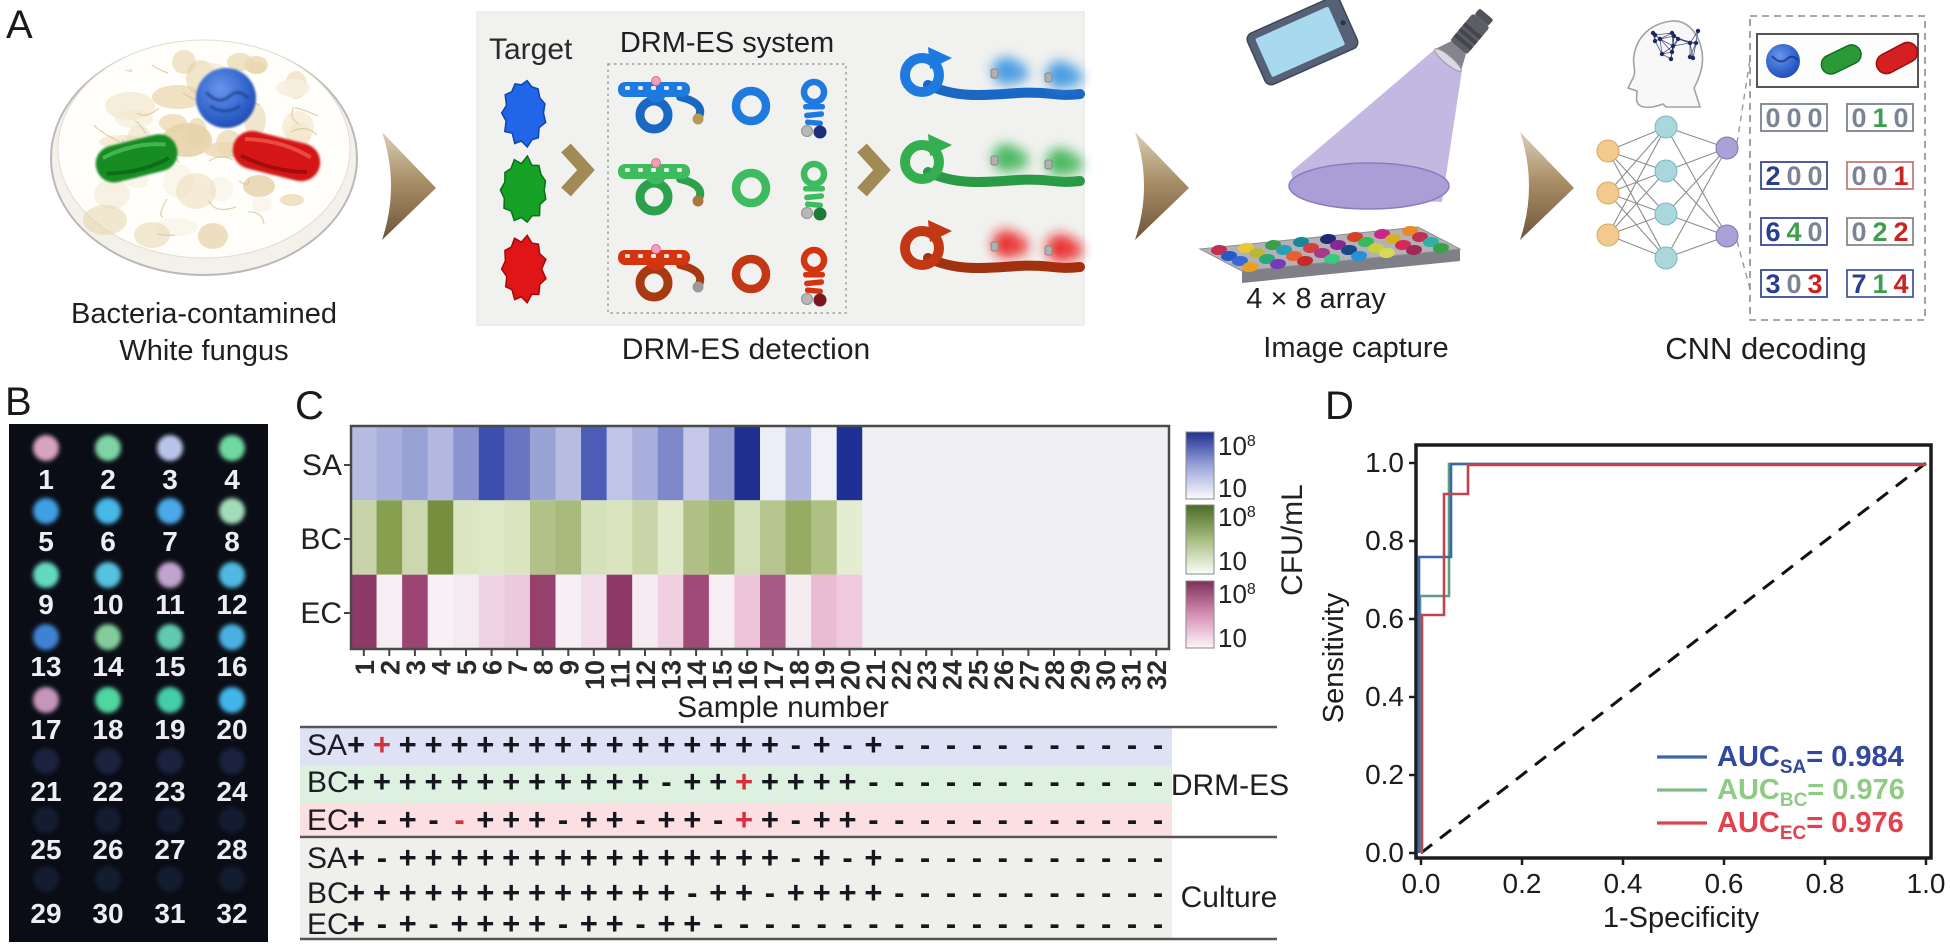 This screenshot has width=1950, height=949. I want to click on svg-text: Sensitivity, so click(1334, 657).